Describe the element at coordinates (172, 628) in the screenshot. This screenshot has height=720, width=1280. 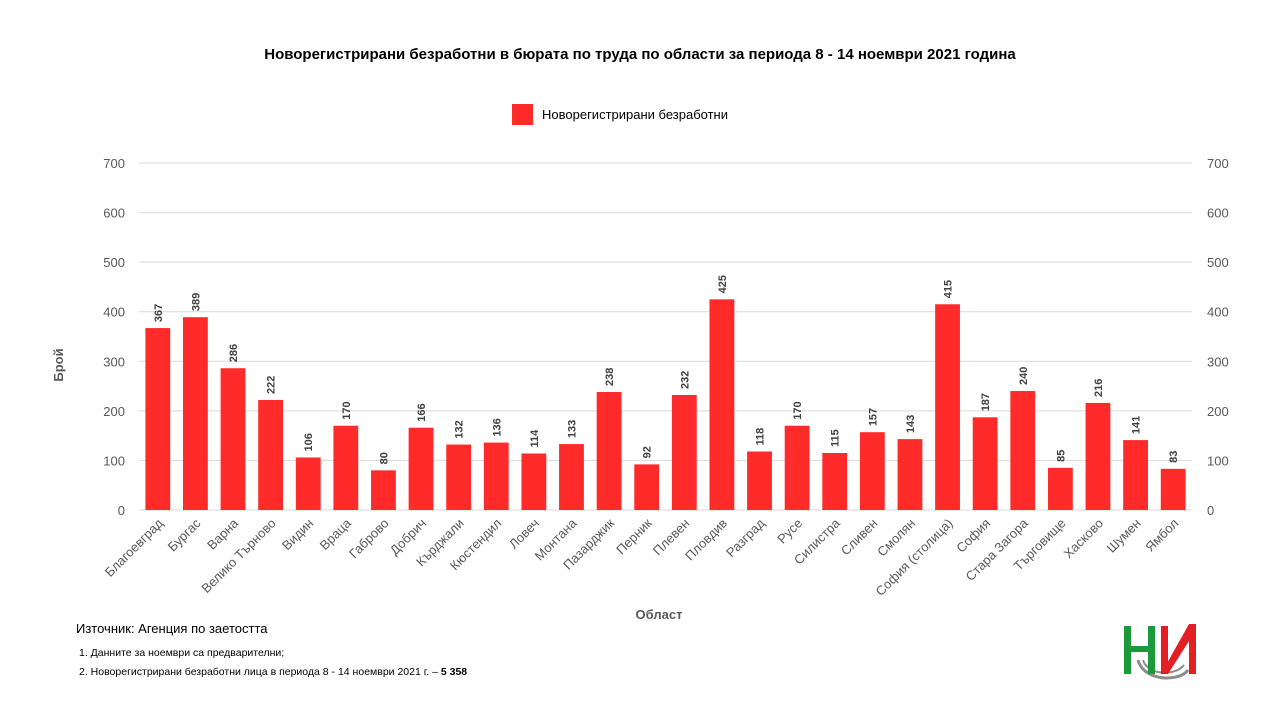
I see `source-note: Източник: Агенция по заетостта` at that location.